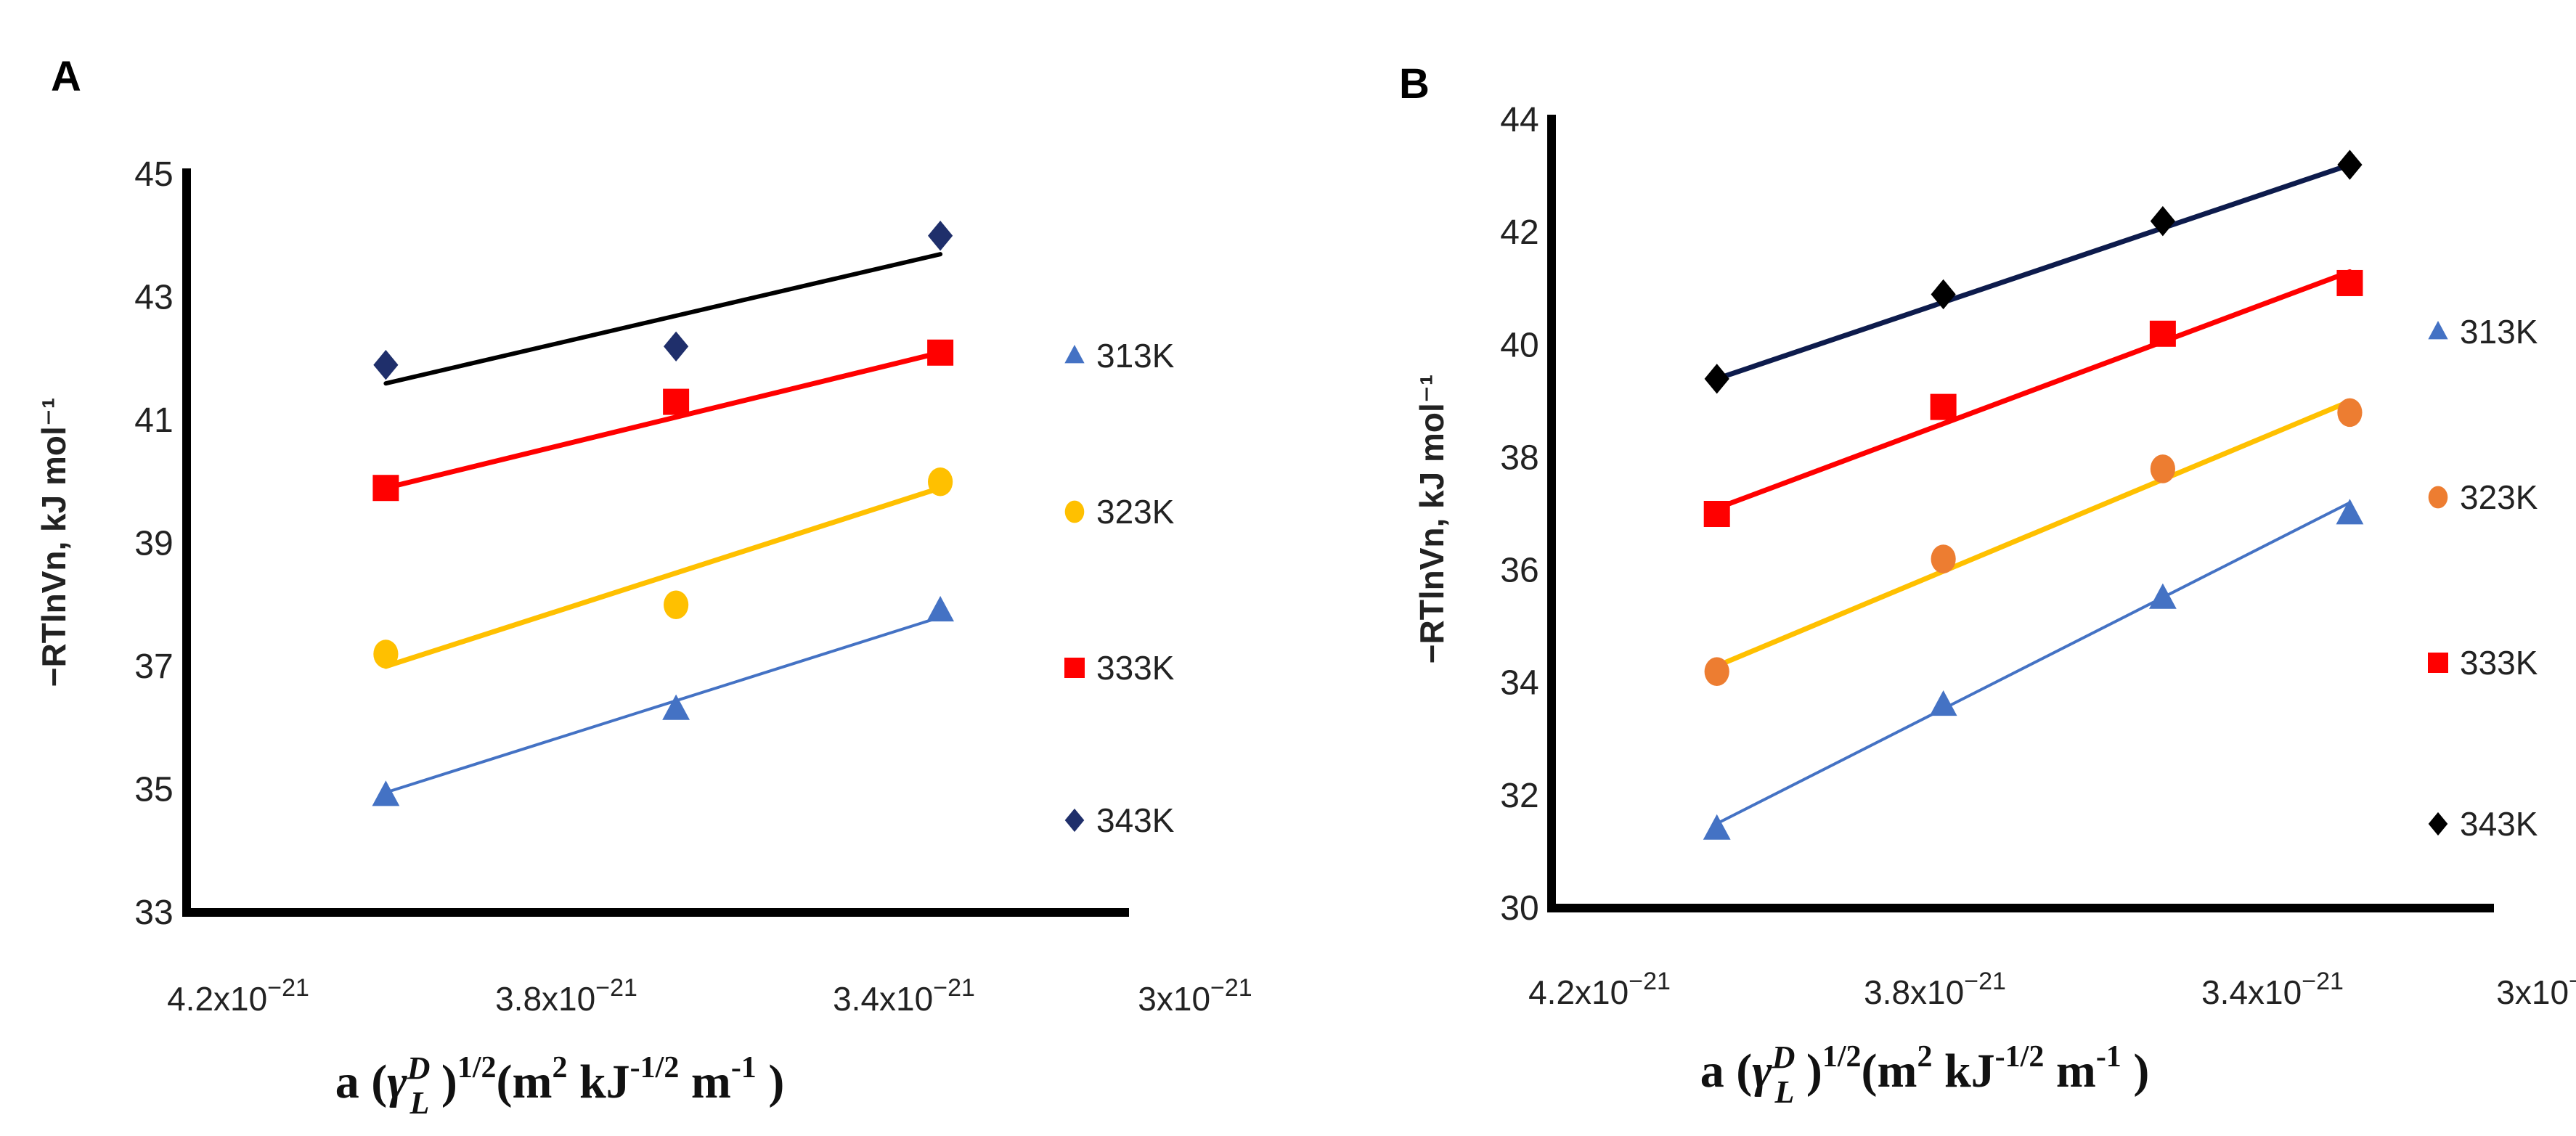 This screenshot has height=1136, width=2576. I want to click on panel-b-trendlines, so click(2033, 493).